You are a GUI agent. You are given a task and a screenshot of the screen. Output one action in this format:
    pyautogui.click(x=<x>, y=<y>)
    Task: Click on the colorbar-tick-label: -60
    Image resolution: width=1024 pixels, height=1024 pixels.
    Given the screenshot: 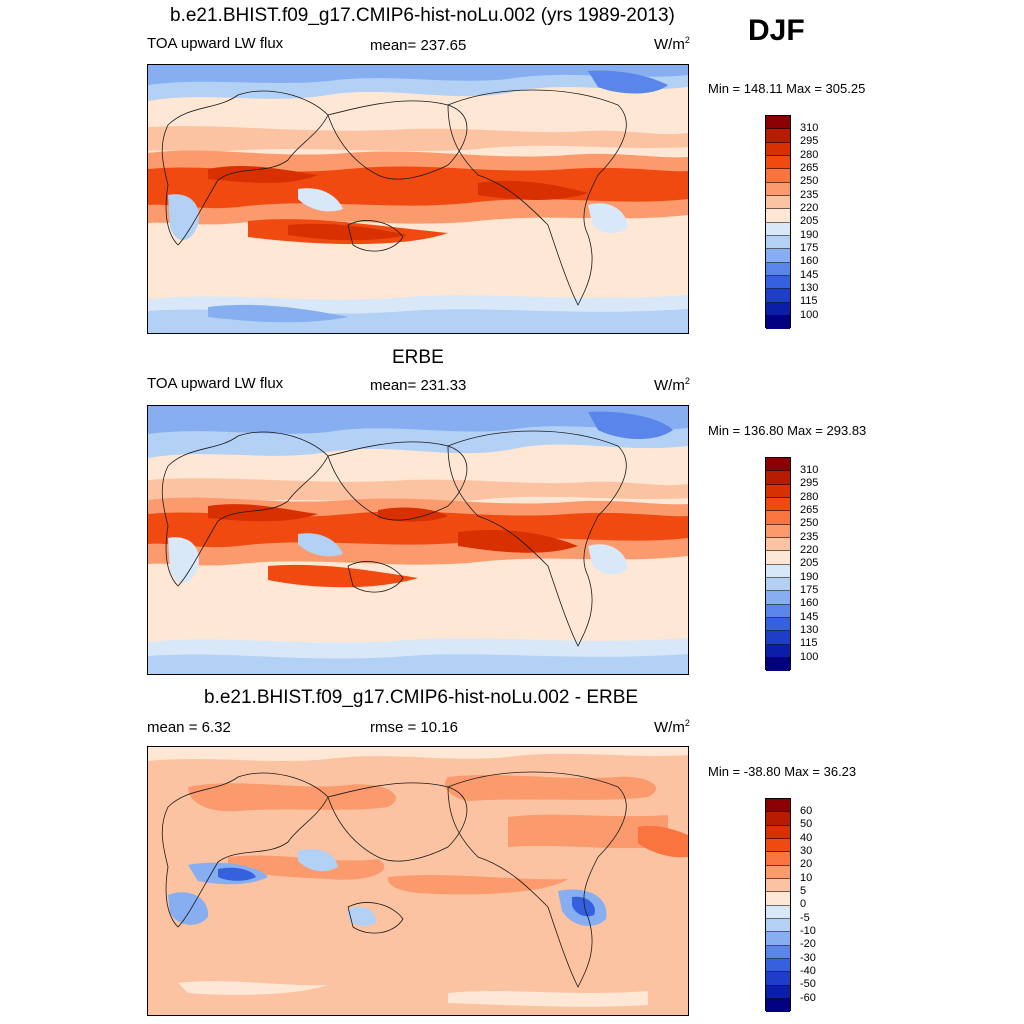 What is the action you would take?
    pyautogui.click(x=808, y=997)
    